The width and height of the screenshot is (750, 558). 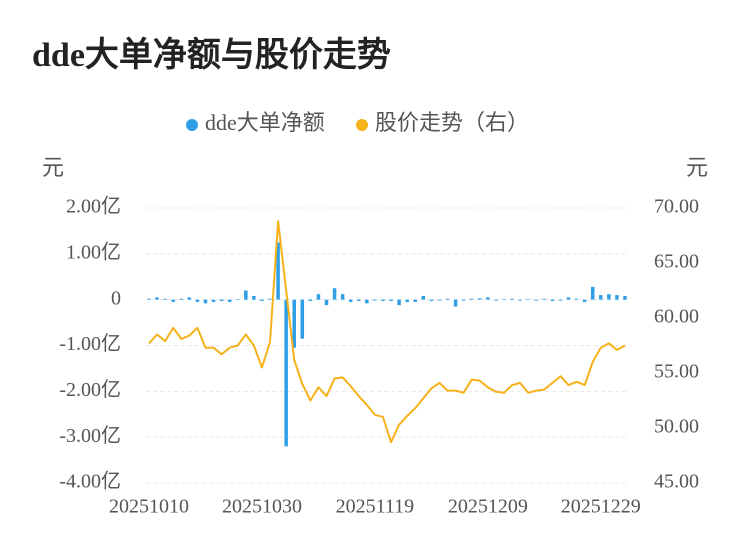 What do you see at coordinates (676, 317) in the screenshot?
I see `y2-tick-label: 60.00` at bounding box center [676, 317].